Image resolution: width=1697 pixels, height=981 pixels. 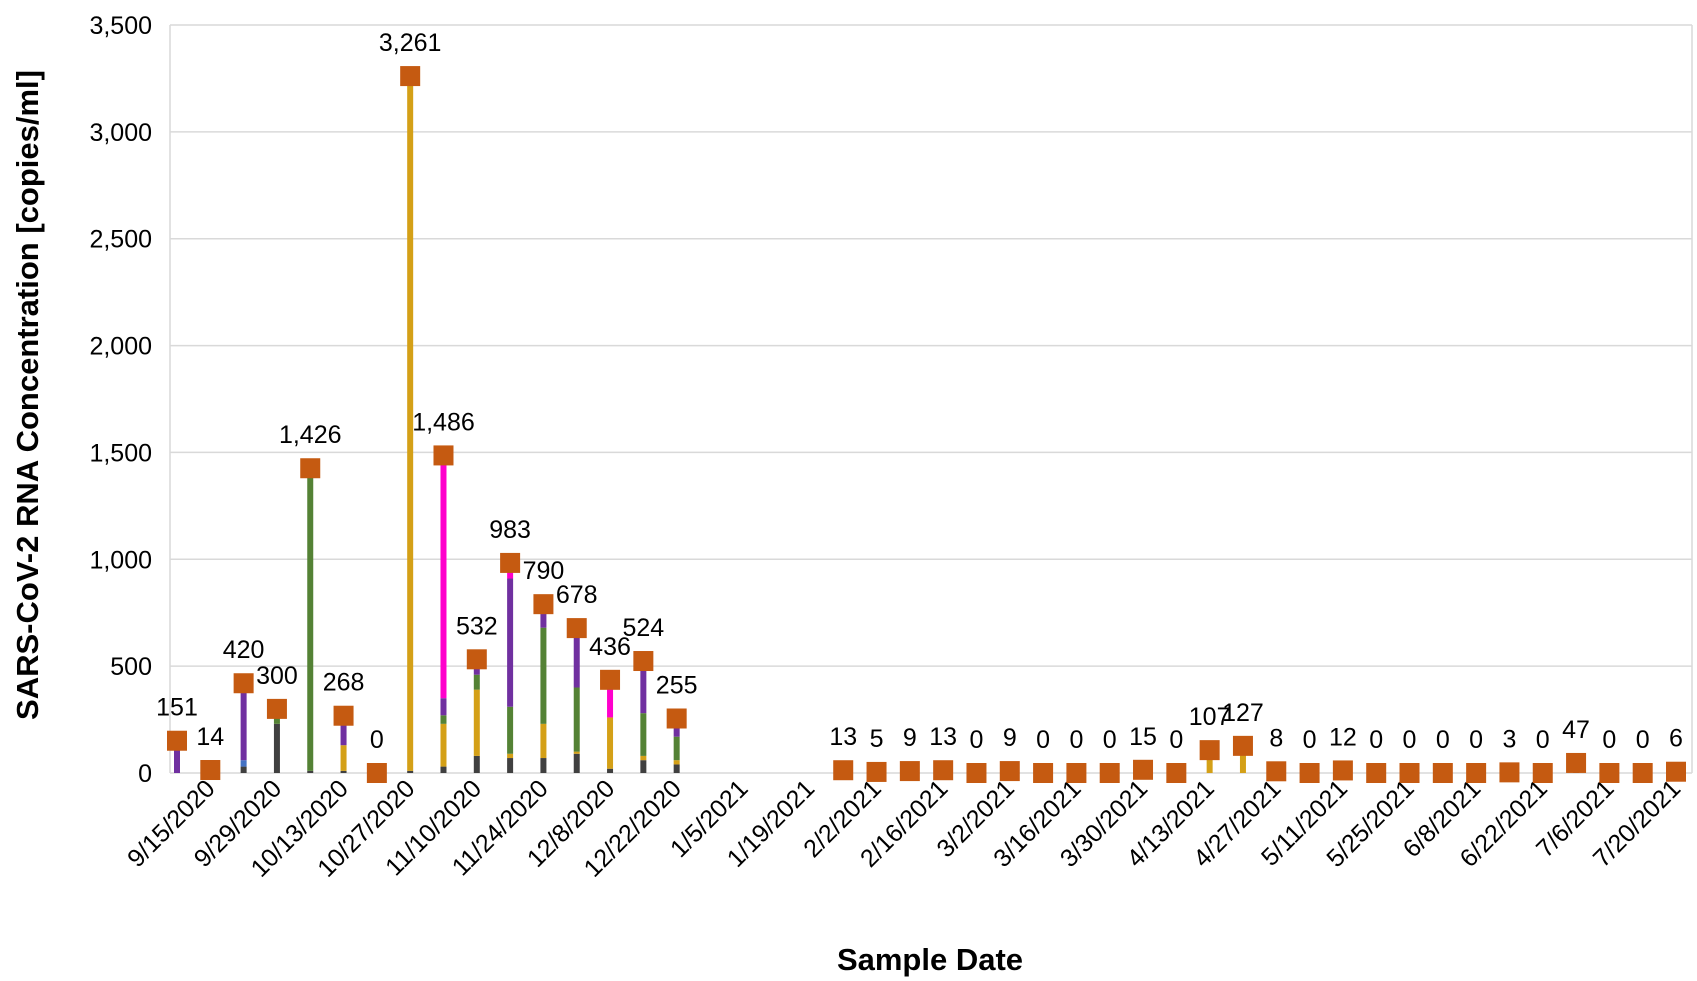 I want to click on y-tick-label: 1,000, so click(x=120, y=560).